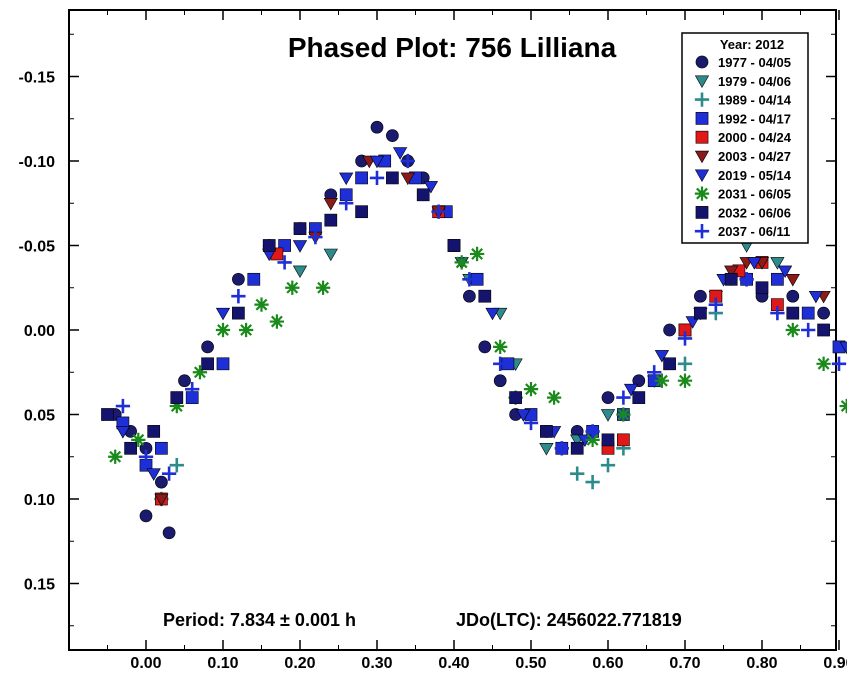 This screenshot has width=847, height=700. I want to click on y-tick-label: -0.10, so click(37, 162).